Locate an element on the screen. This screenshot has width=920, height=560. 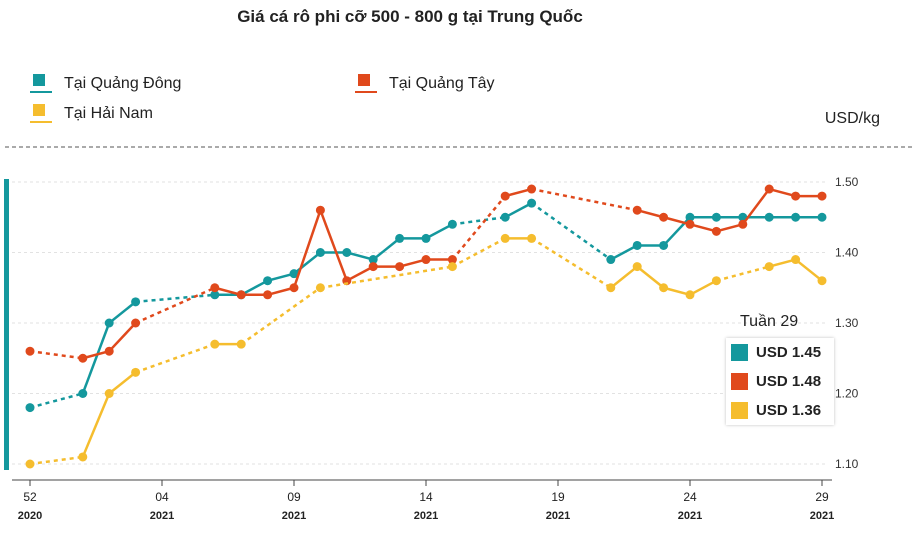
tooltip-row-quang-dong: USD 1.45 is located at coordinates (780, 352).